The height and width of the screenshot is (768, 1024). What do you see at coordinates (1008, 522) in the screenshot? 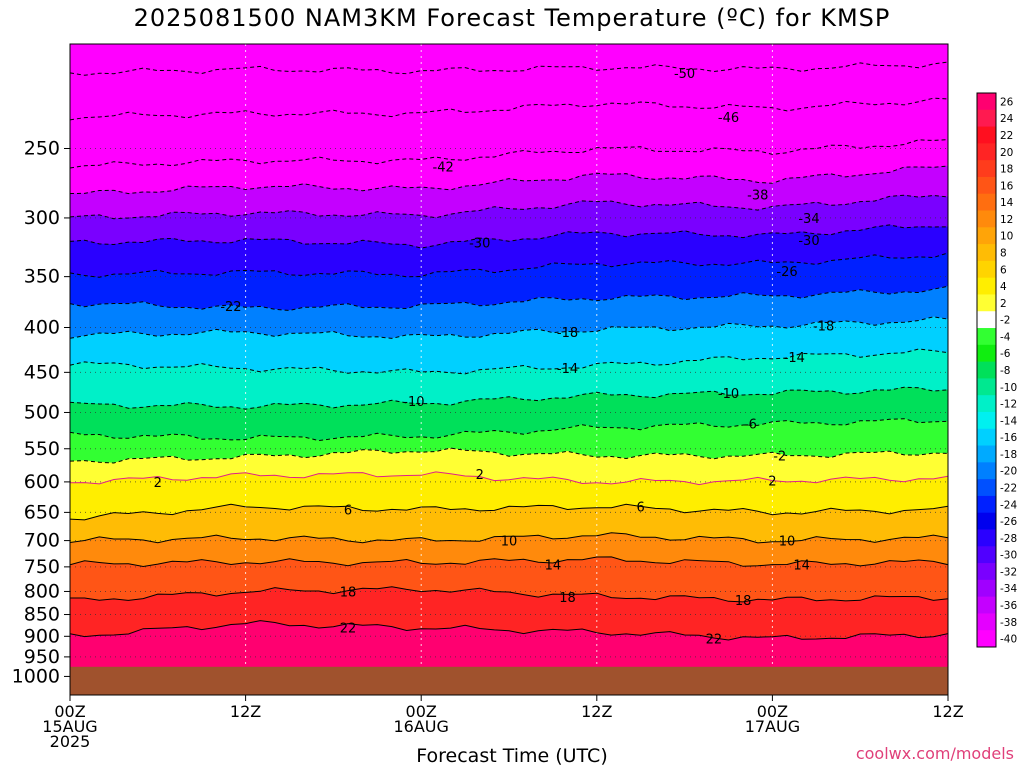
I see `colorbar-label: -26` at bounding box center [1008, 522].